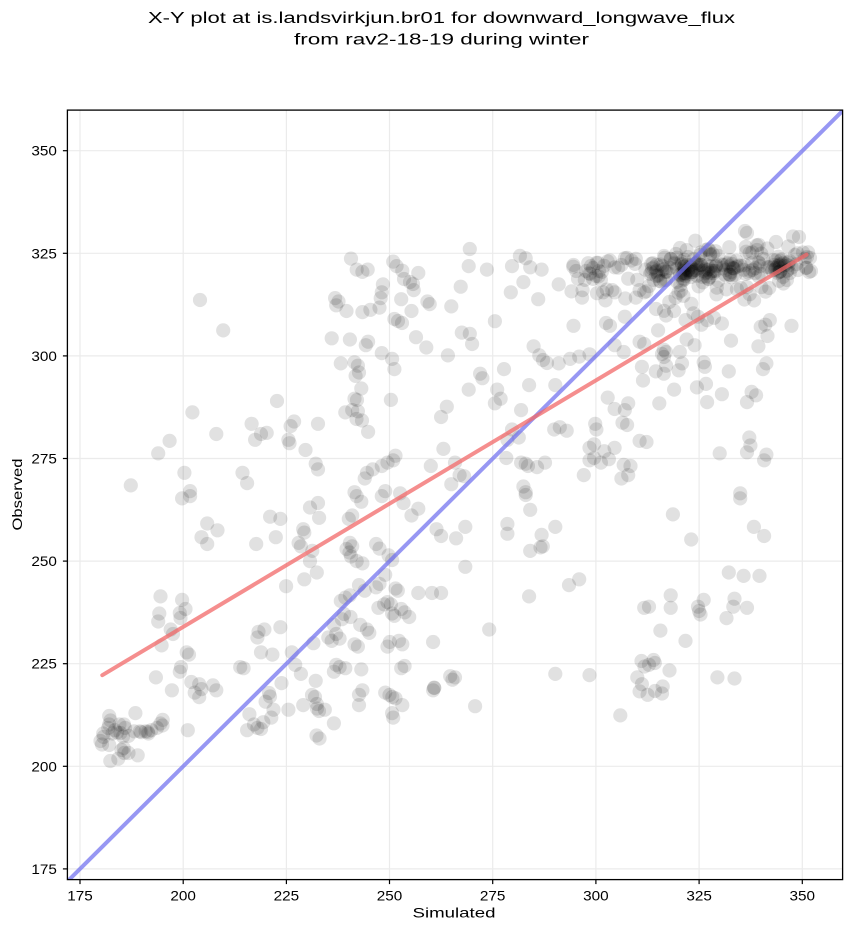 Image resolution: width=851 pixels, height=939 pixels. Describe the element at coordinates (17, 495) in the screenshot. I see `svg-text: Observed` at that location.